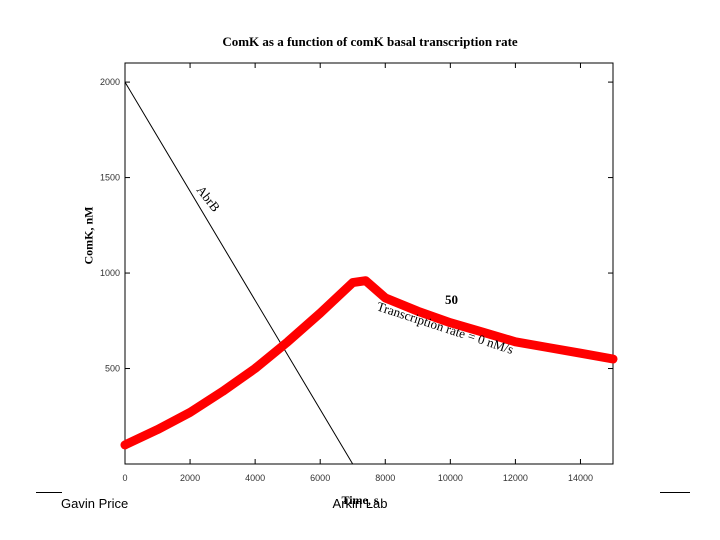  Describe the element at coordinates (360, 500) in the screenshot. I see `x-axis-label: Time, s` at that location.